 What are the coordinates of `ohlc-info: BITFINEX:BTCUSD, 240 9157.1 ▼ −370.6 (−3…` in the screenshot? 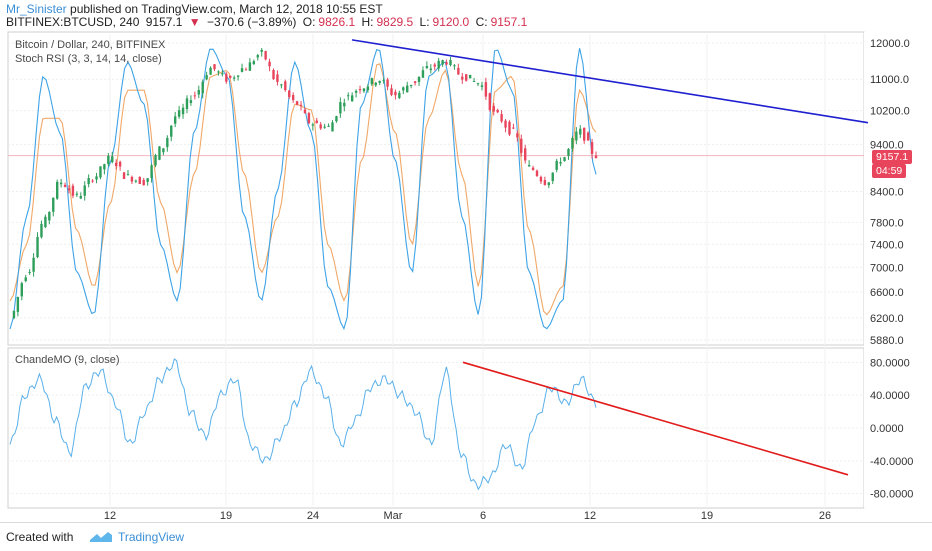 It's located at (268, 22).